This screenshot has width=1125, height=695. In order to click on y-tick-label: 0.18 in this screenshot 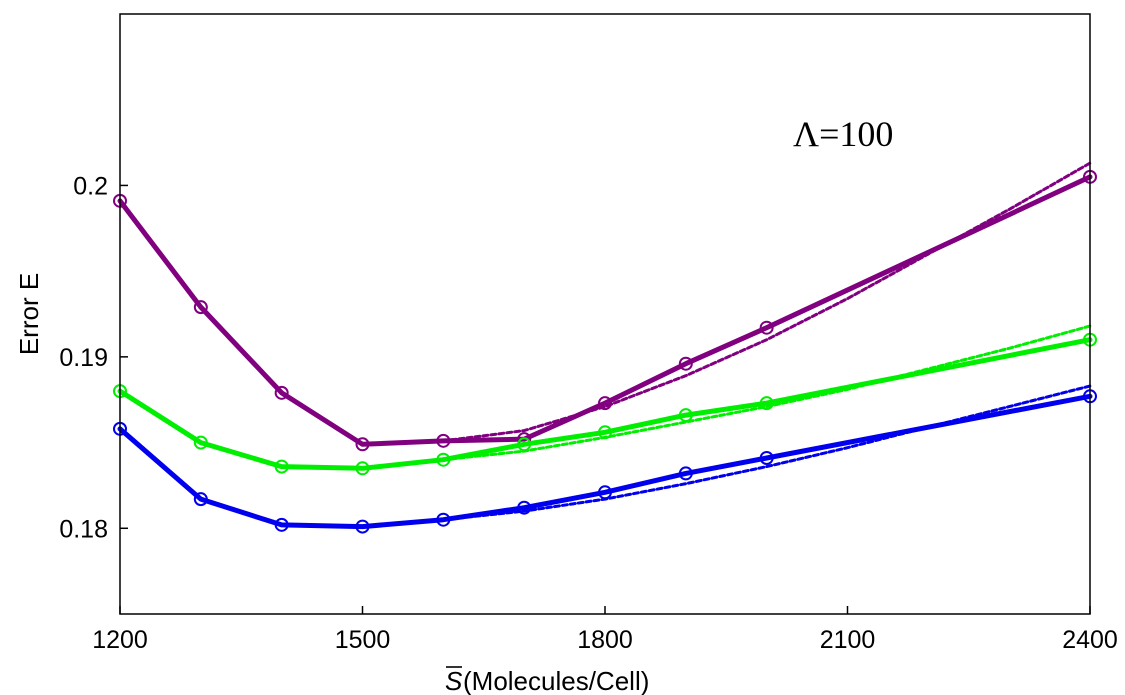, I will do `click(83, 529)`.